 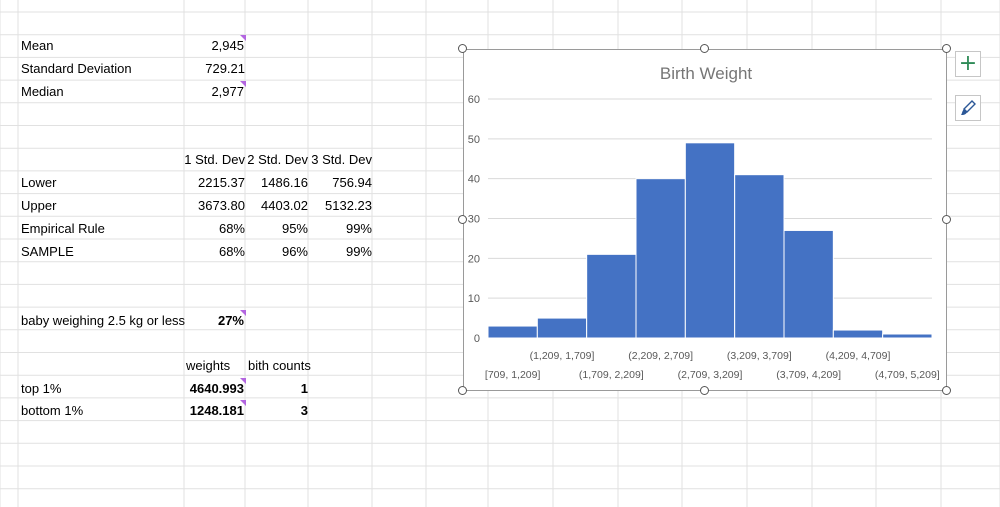 I want to click on x-tick-label: (2,709, 3,209], so click(x=710, y=375).